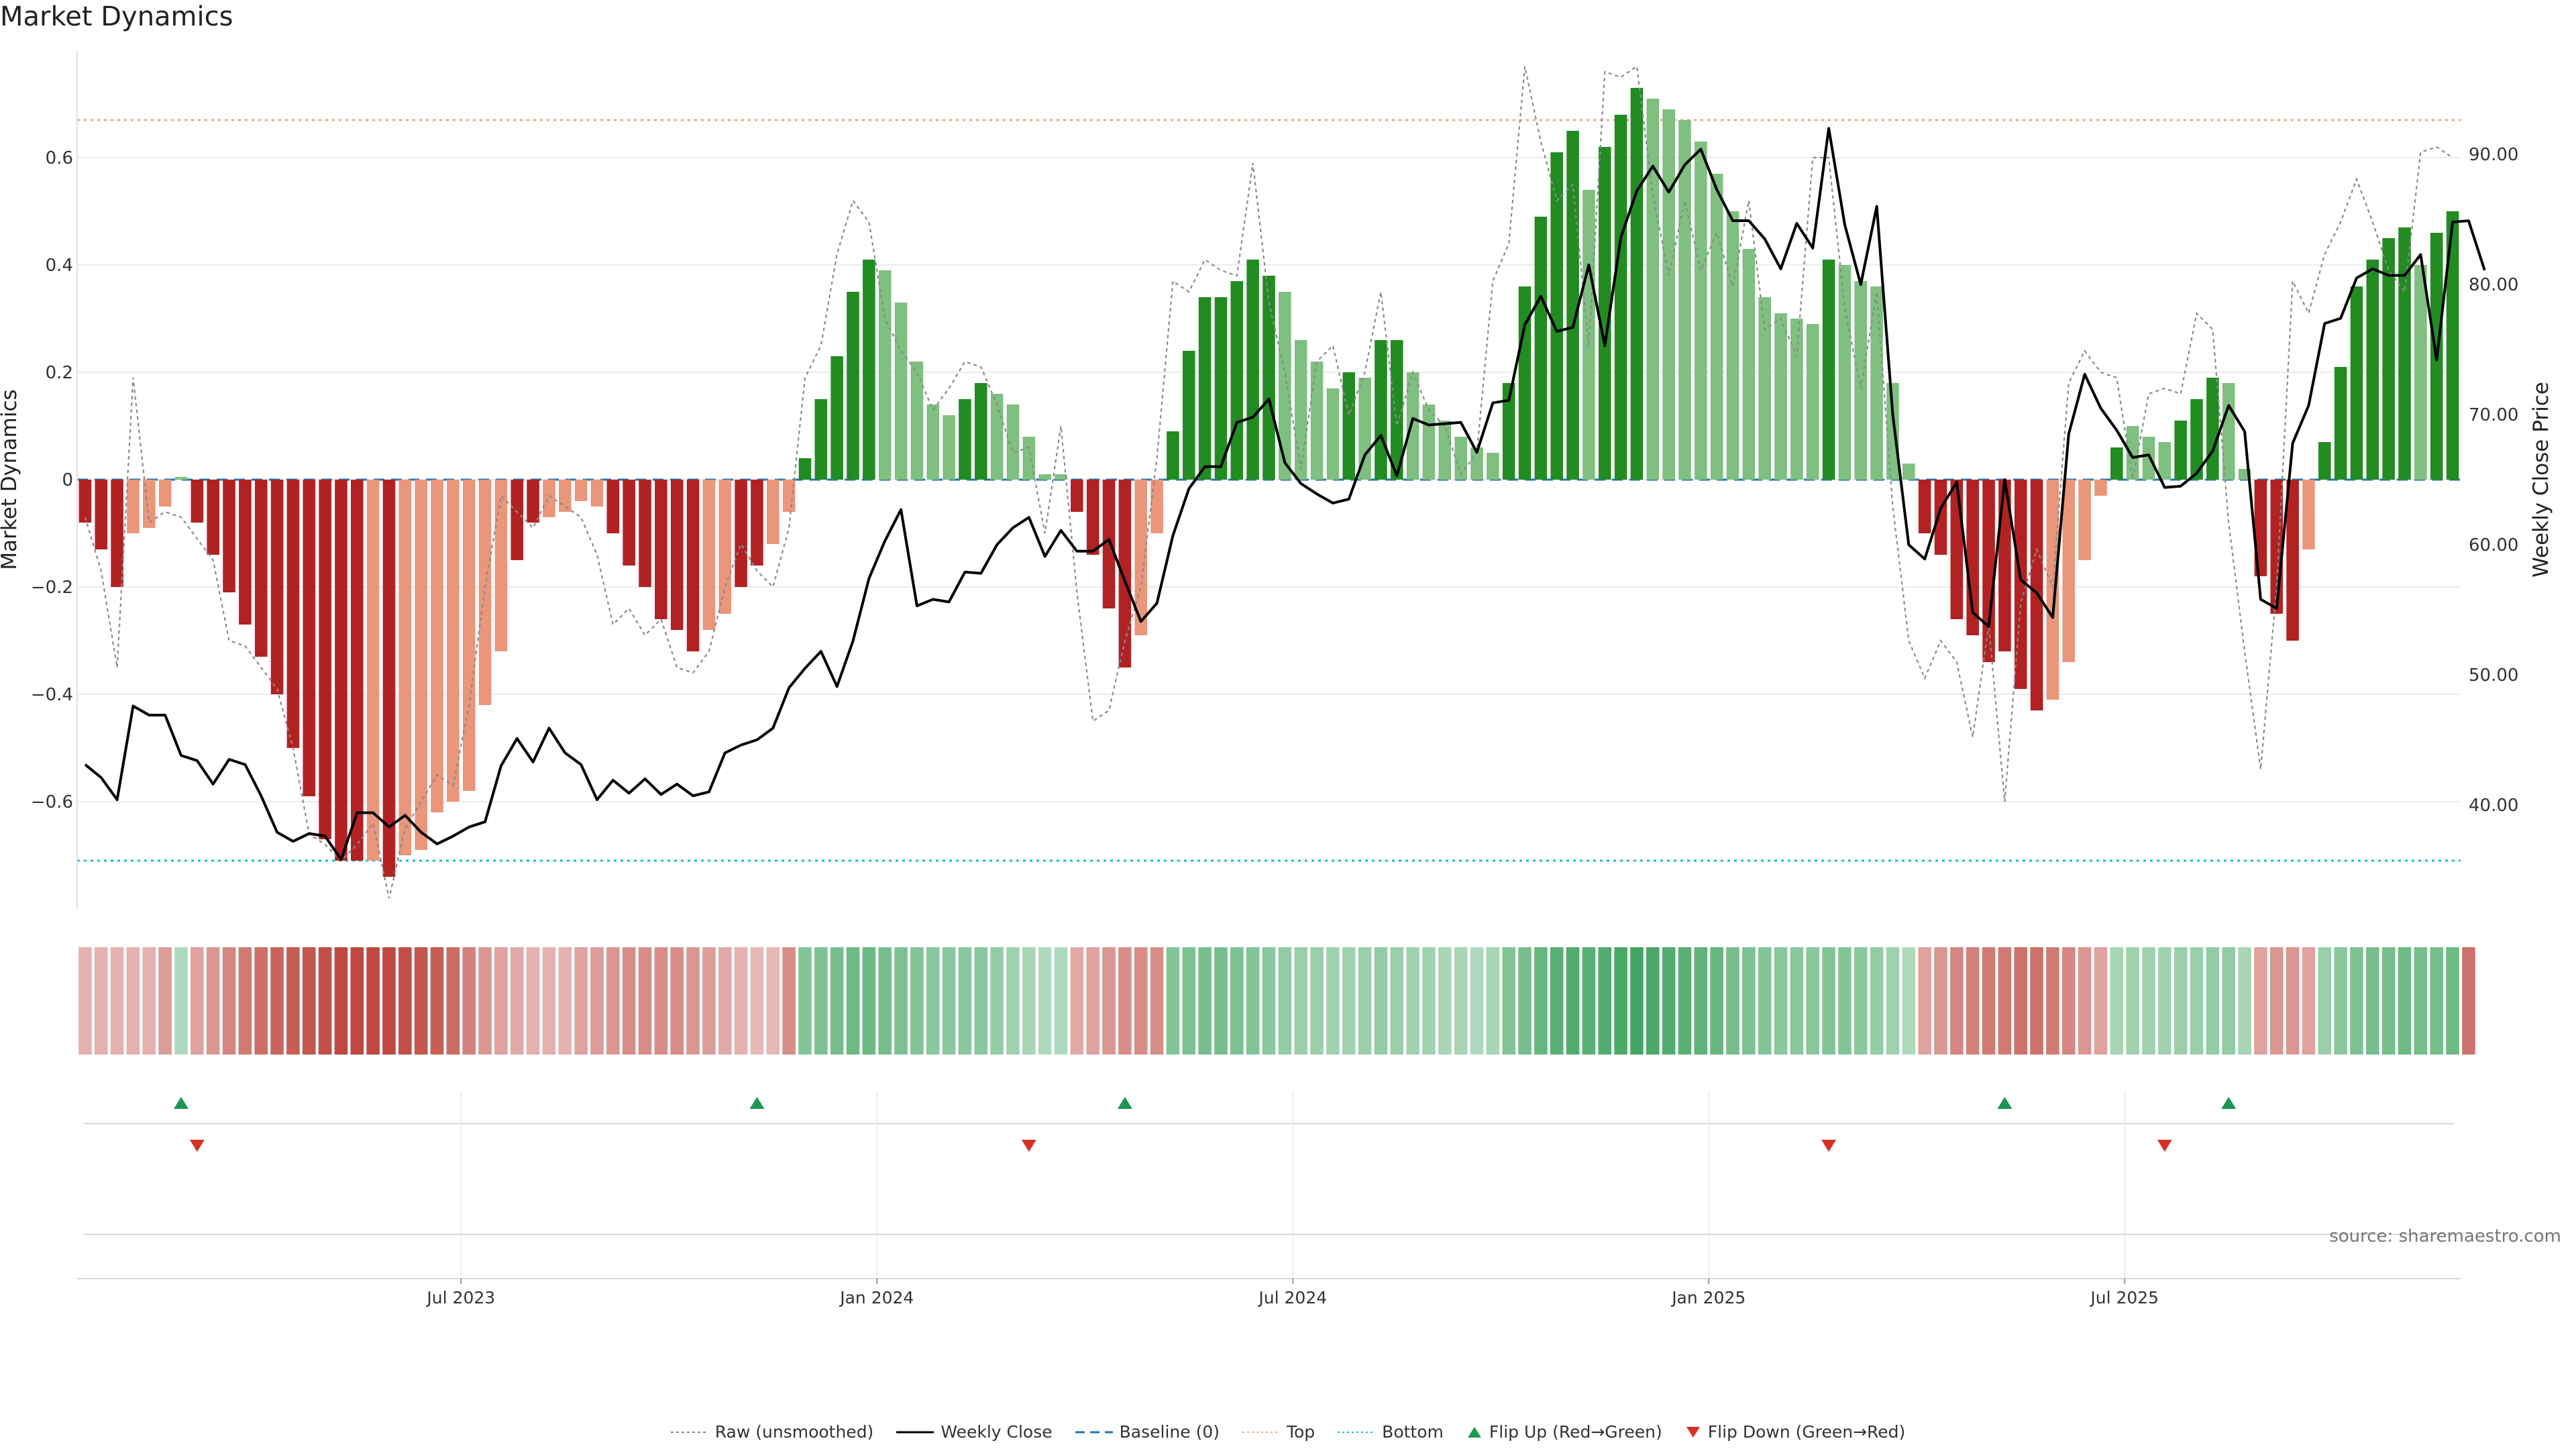 This screenshot has width=2576, height=1449. I want to click on legend-item-baseline: Baseline (0), so click(1147, 1432).